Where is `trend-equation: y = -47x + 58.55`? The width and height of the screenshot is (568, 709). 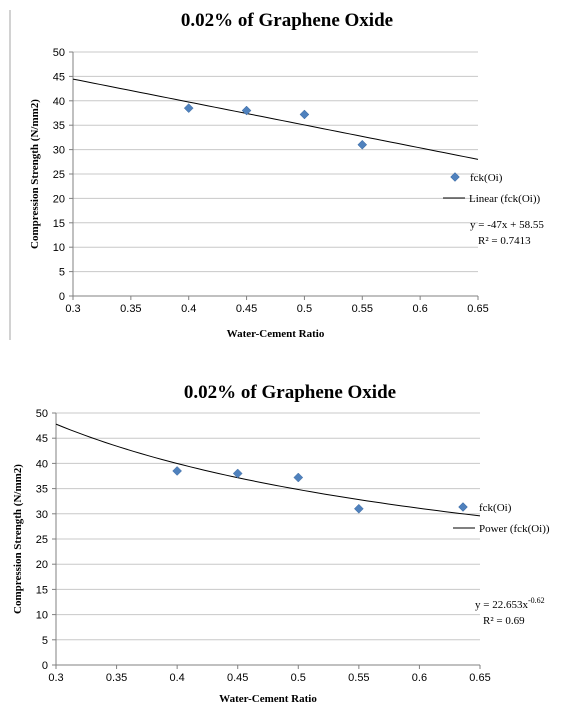
trend-equation: y = -47x + 58.55 is located at coordinates (507, 225).